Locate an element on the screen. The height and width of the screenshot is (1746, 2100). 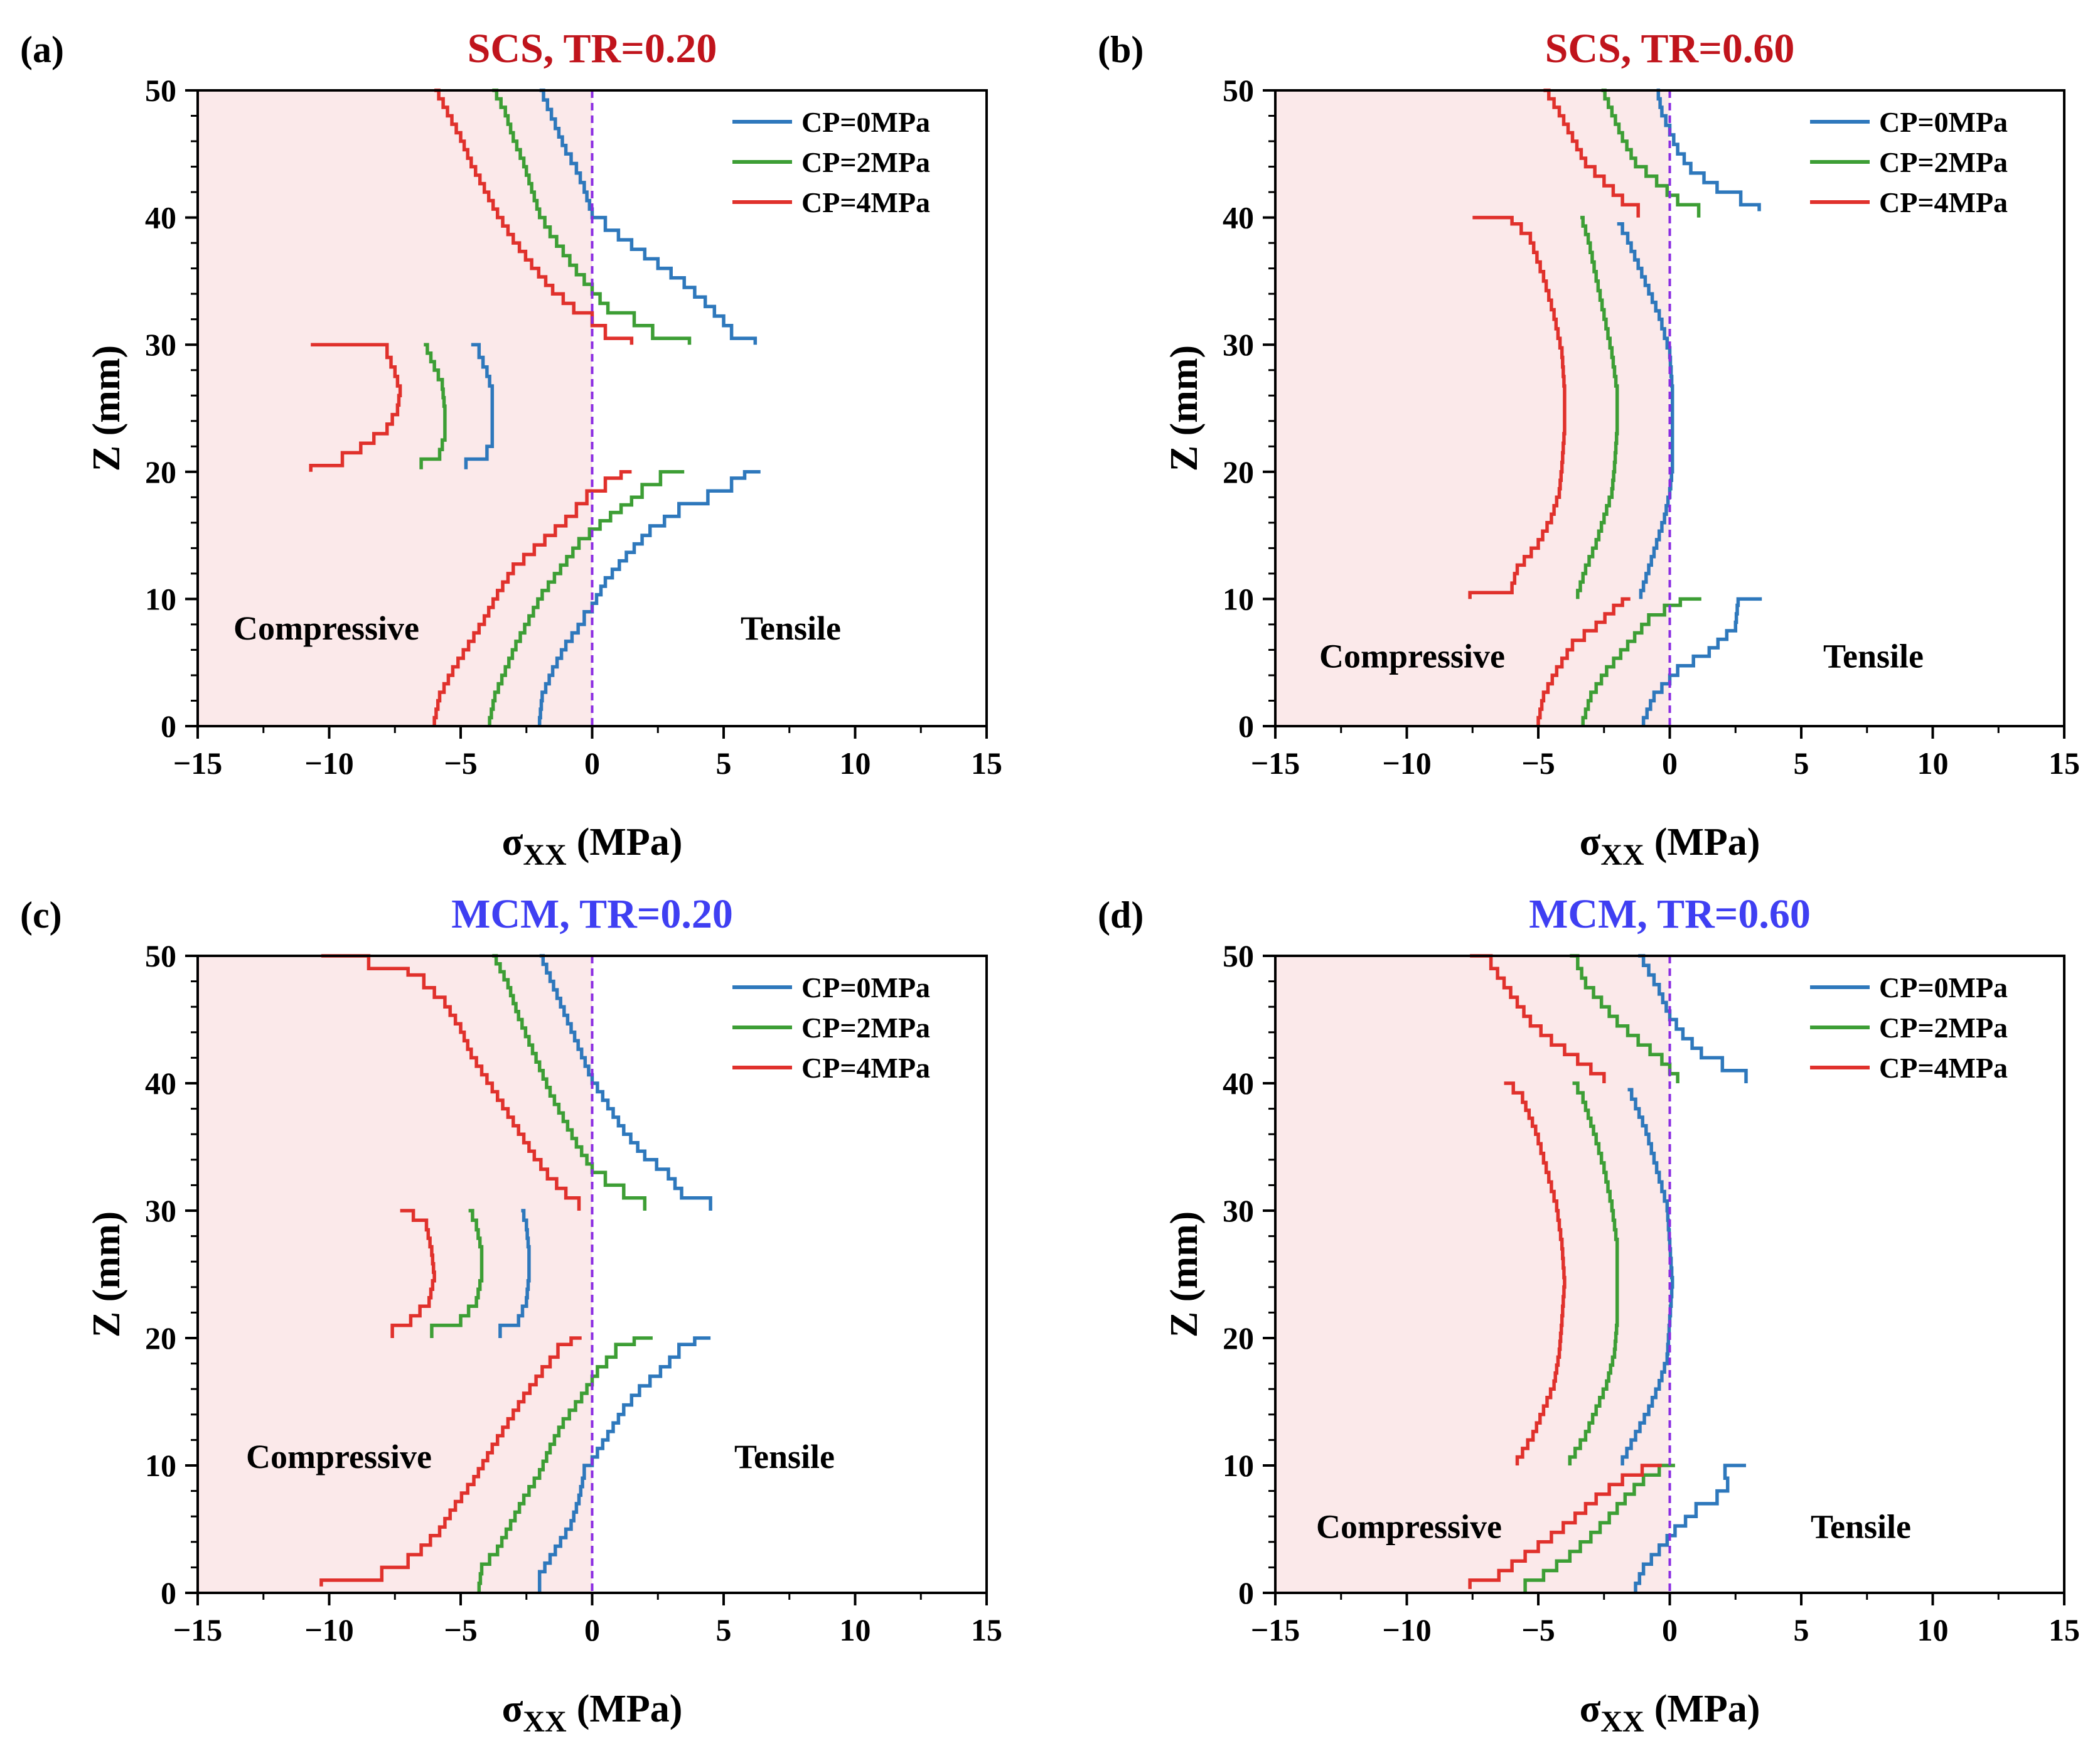
x-tick-label: 0 is located at coordinates (592, 763).